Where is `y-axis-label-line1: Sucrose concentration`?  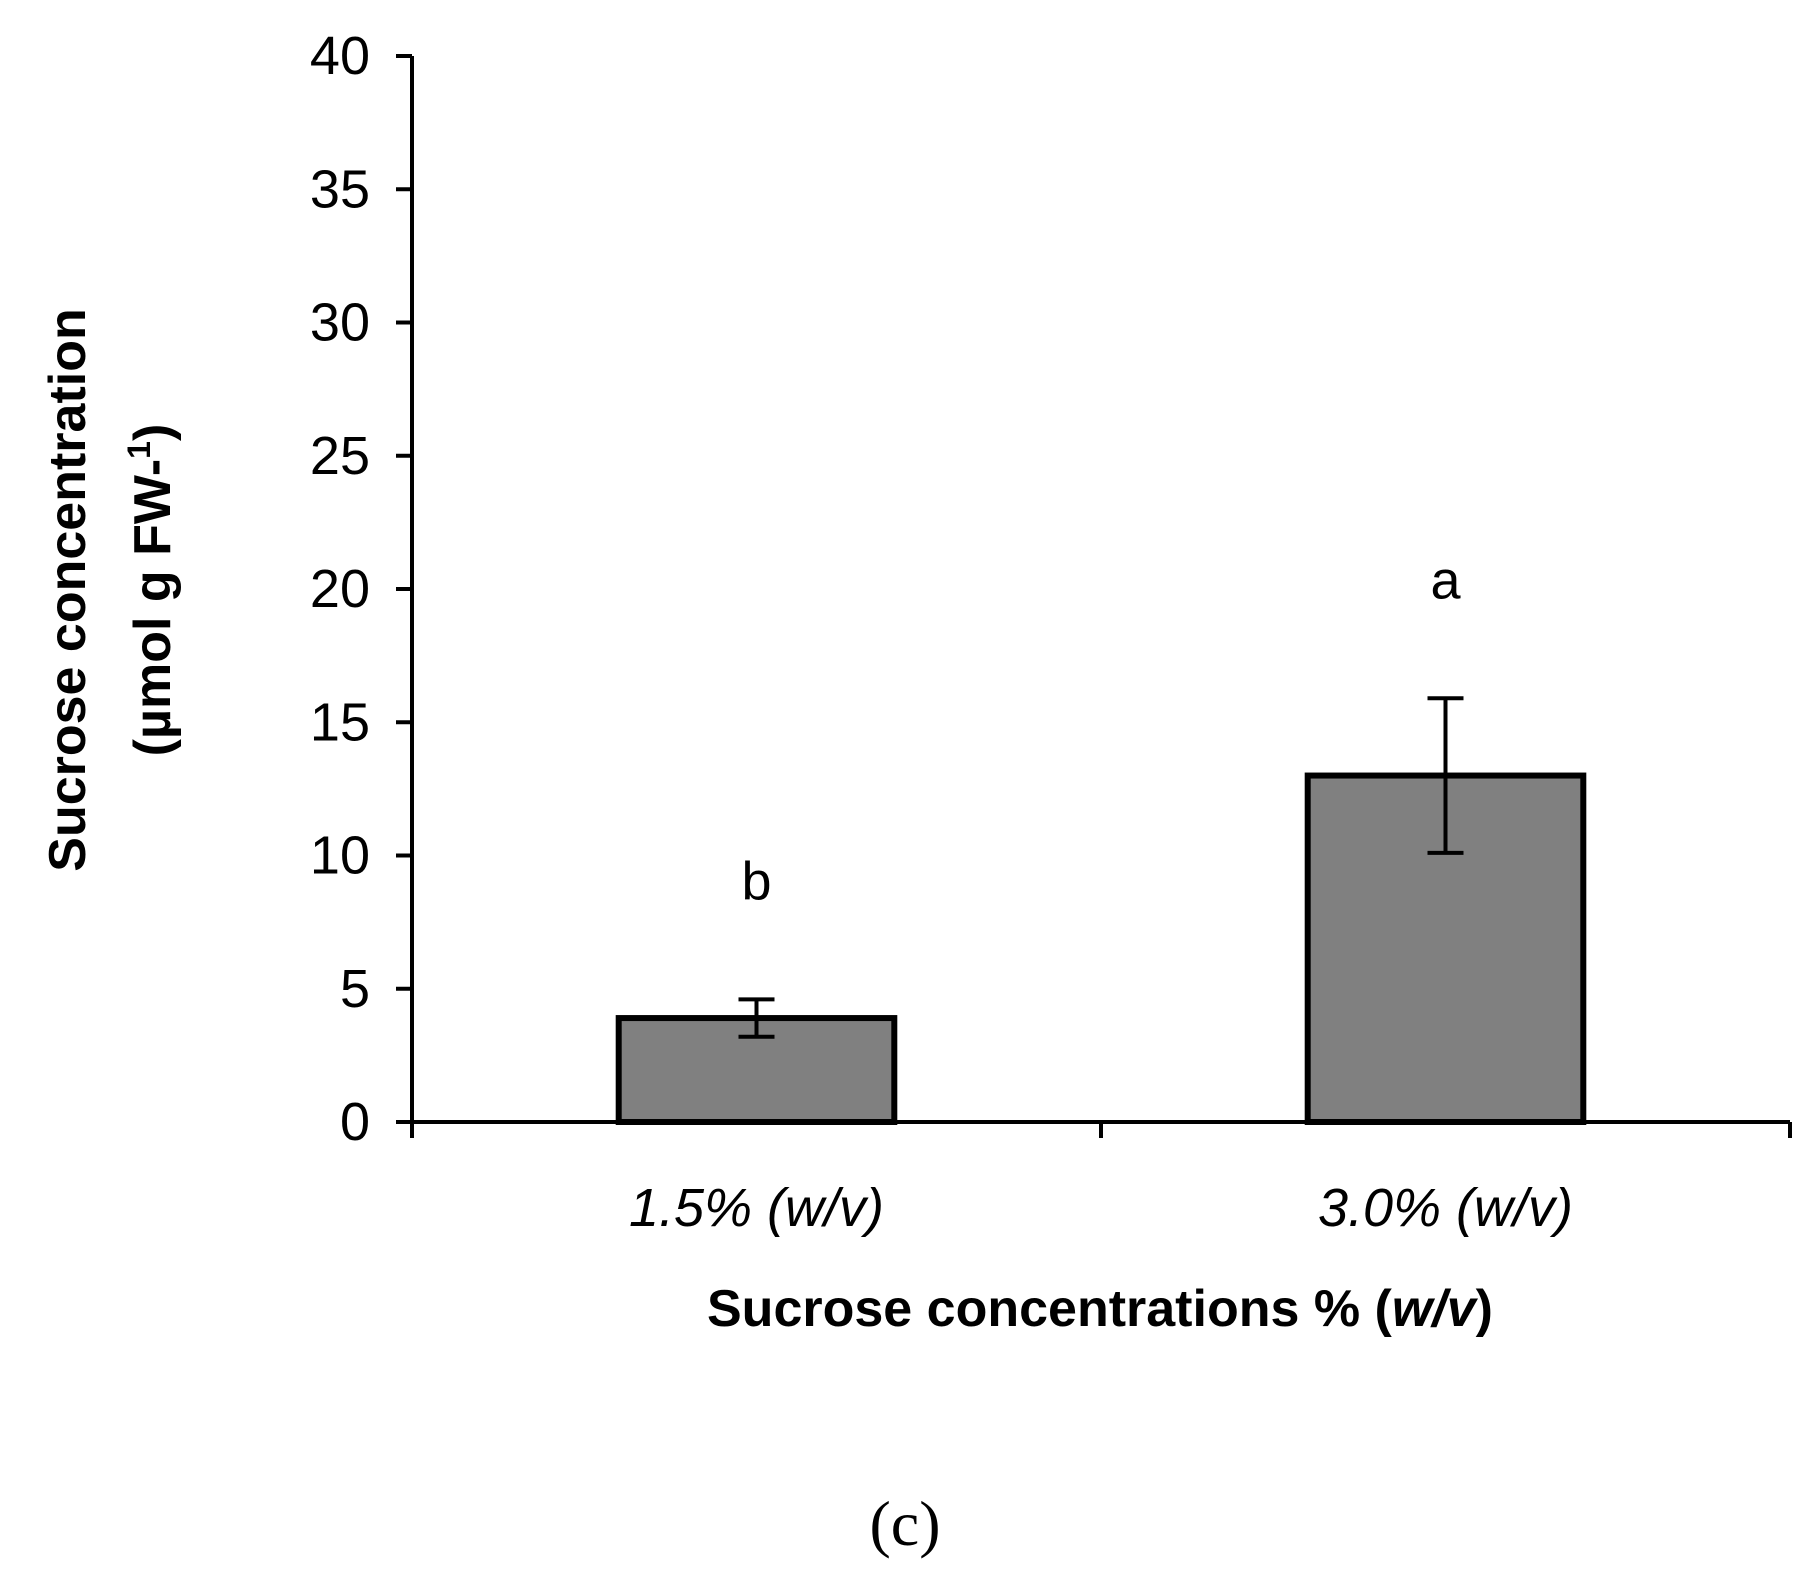 y-axis-label-line1: Sucrose concentration is located at coordinates (68, 589).